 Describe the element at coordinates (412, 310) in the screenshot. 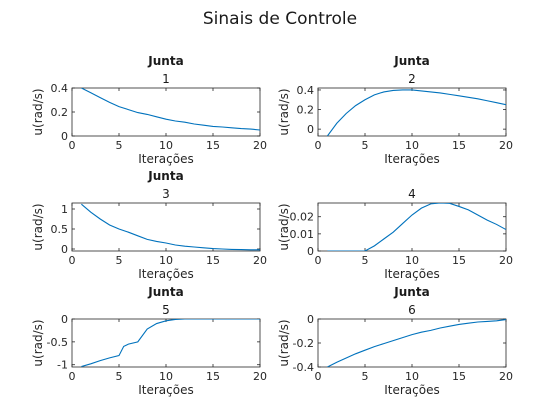

I see `subplot-subtitle: 6` at that location.